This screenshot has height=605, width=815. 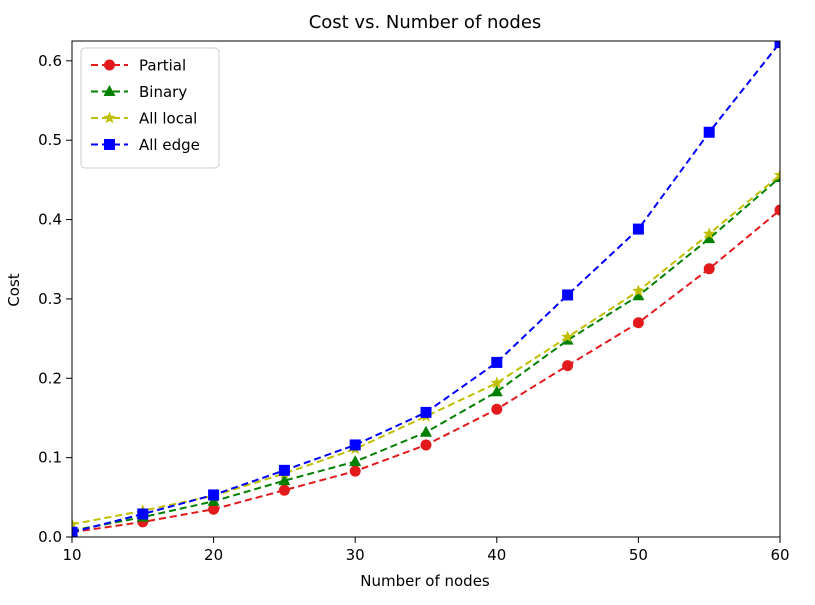 I want to click on y-tick-label: 0.6, so click(x=50, y=61).